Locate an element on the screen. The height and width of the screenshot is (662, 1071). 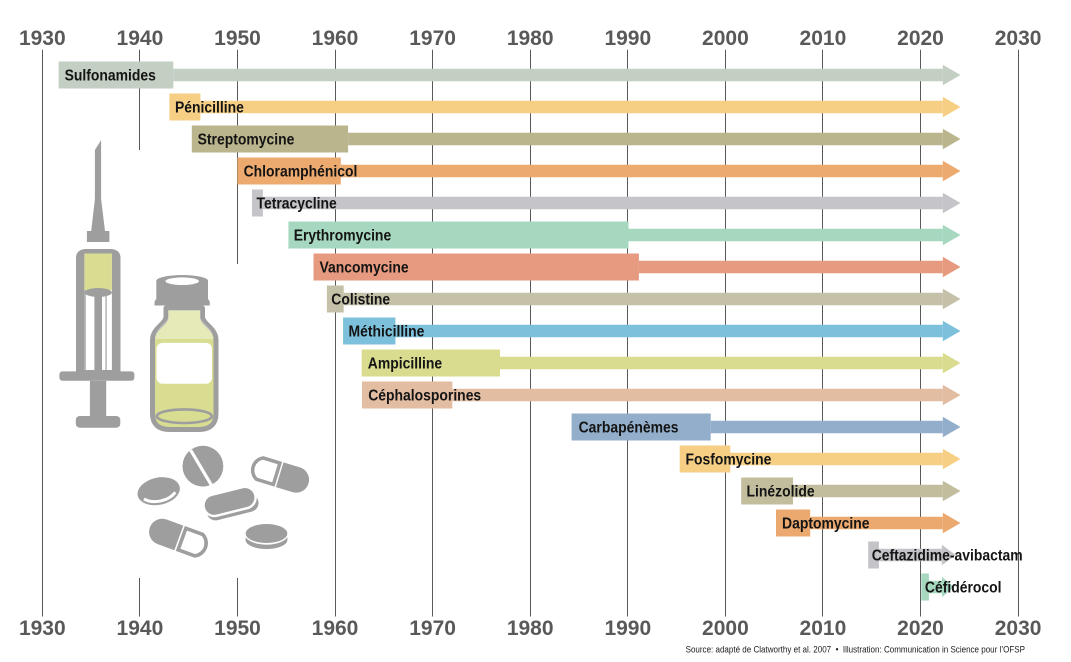
svg-text: Méthicilline is located at coordinates (387, 332).